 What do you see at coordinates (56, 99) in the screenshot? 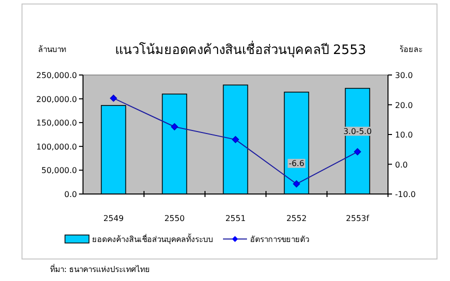
I see `y-tick-label: 200,000.0` at bounding box center [56, 99].